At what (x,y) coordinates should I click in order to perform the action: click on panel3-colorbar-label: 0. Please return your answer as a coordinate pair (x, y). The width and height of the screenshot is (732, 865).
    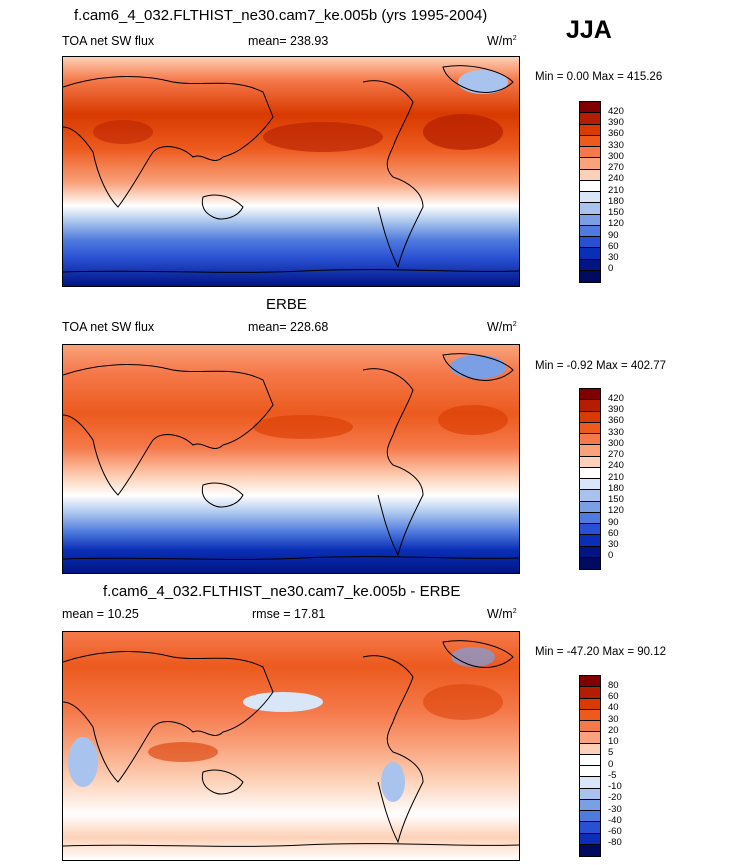
    Looking at the image, I should click on (611, 764).